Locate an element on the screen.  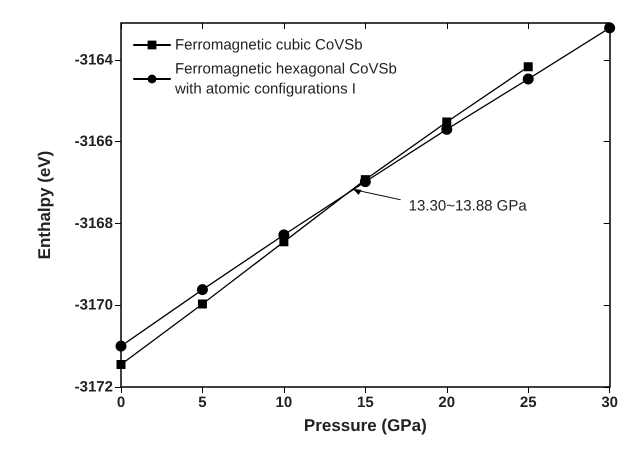
x-tick-label: 5 is located at coordinates (202, 402).